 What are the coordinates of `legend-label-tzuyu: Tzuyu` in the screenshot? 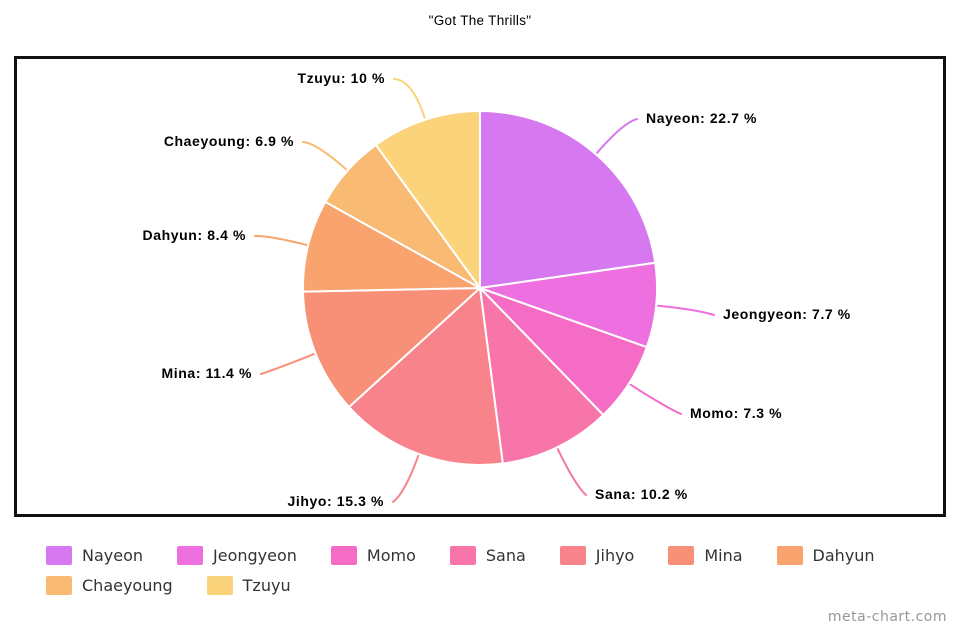 It's located at (266, 585).